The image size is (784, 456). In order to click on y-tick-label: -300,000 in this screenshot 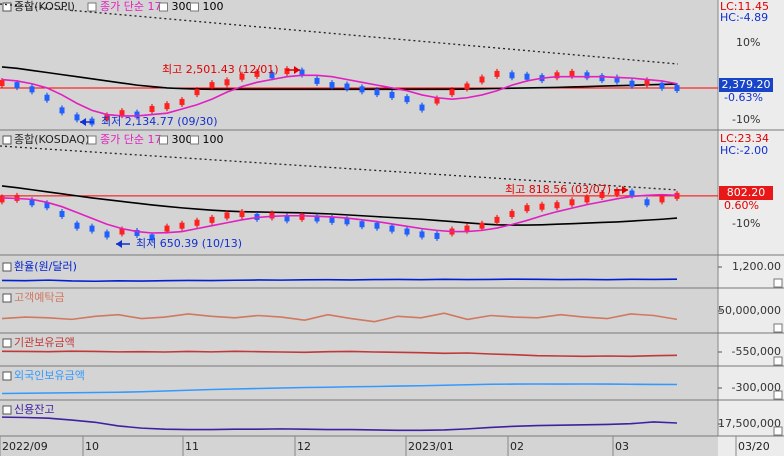, I will do `click(756, 387)`.